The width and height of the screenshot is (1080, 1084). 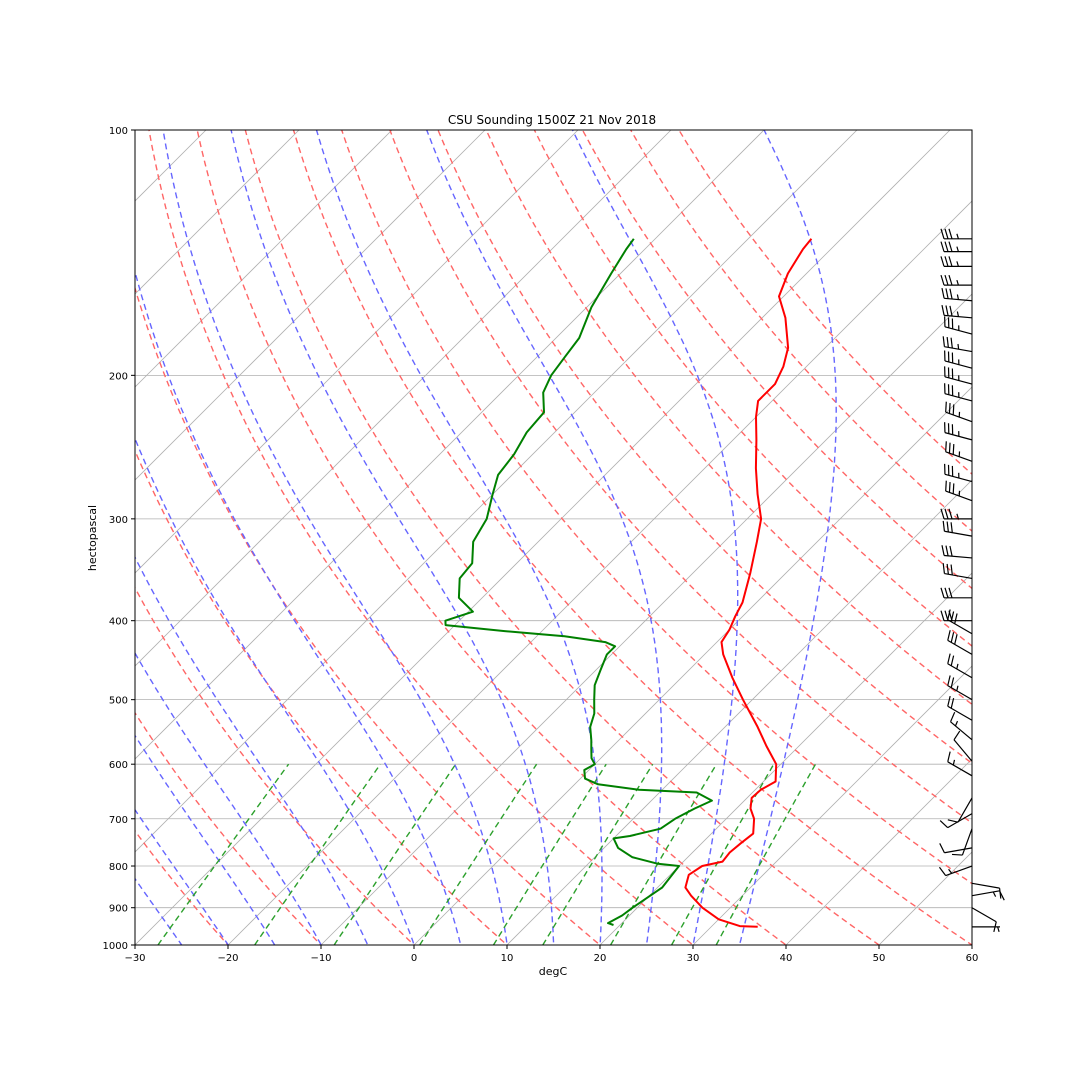 I want to click on y-tick-label: 400, so click(x=118, y=622).